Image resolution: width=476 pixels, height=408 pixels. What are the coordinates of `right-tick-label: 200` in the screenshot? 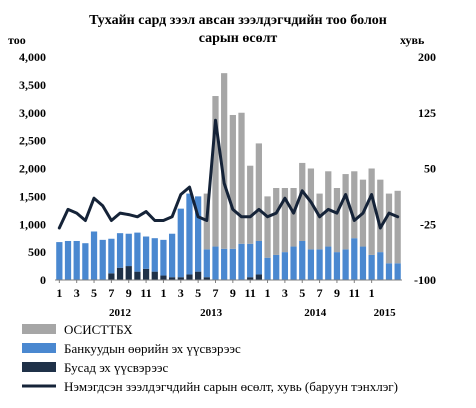 It's located at (427, 57).